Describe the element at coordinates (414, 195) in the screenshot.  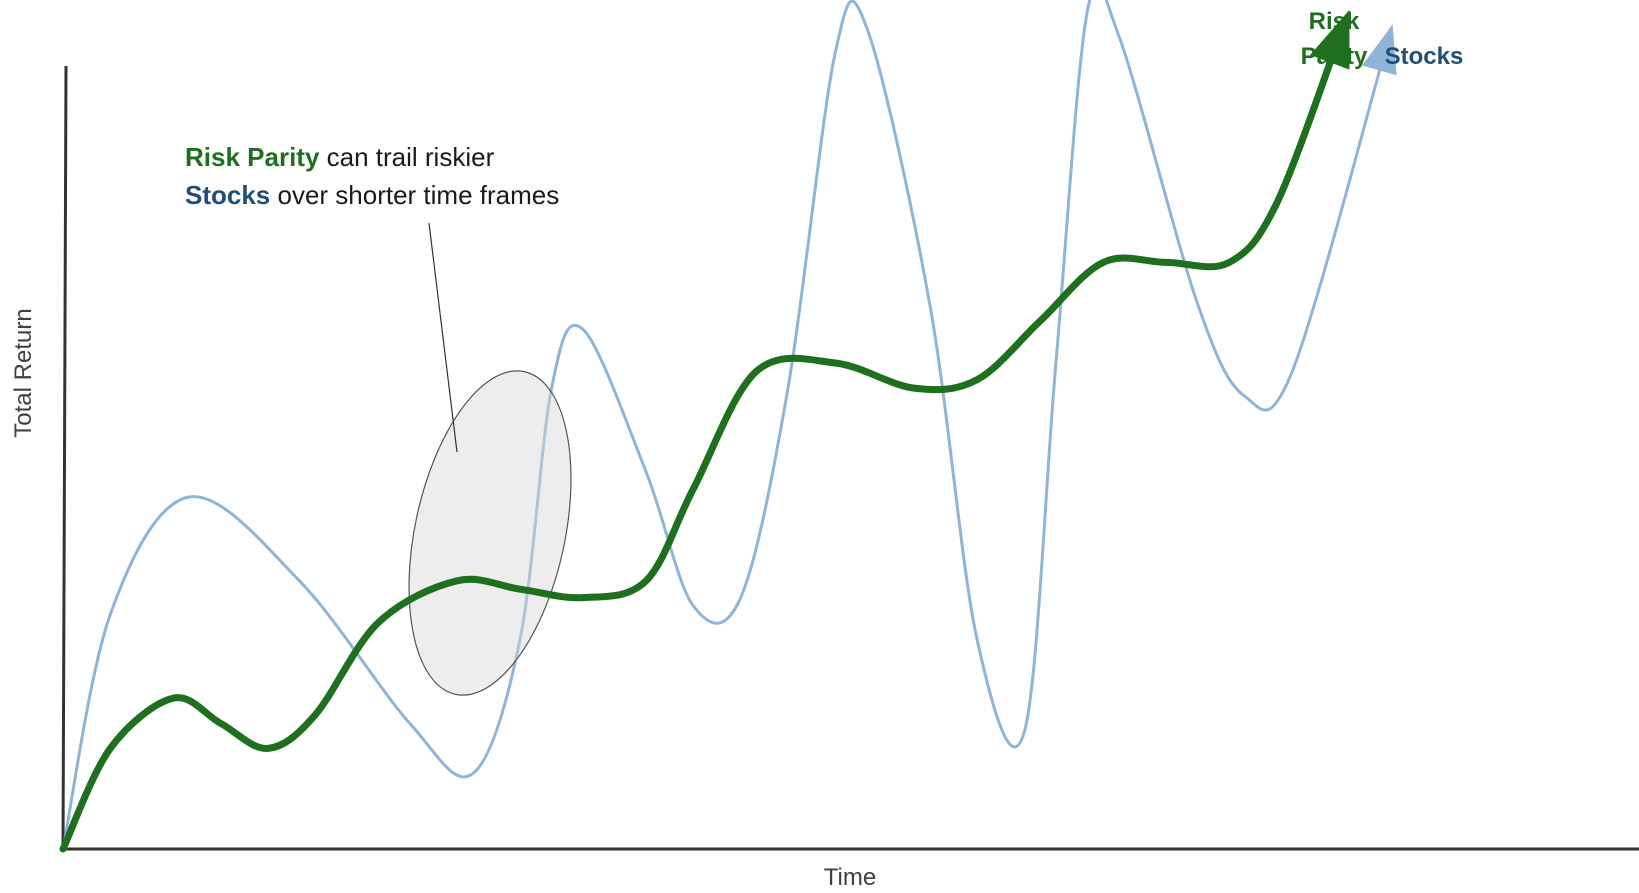
I see `annotation-text-2: over shorter time frames` at that location.